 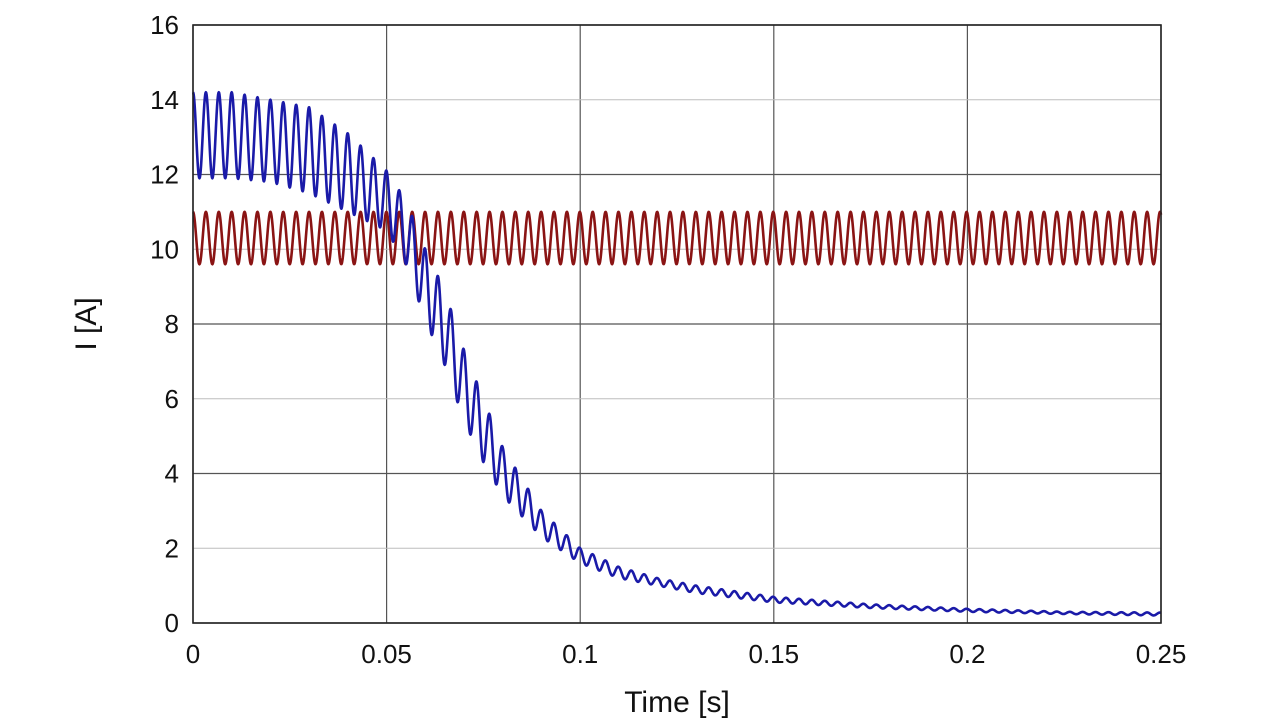 What do you see at coordinates (386, 654) in the screenshot?
I see `x-tick-label: 0.05` at bounding box center [386, 654].